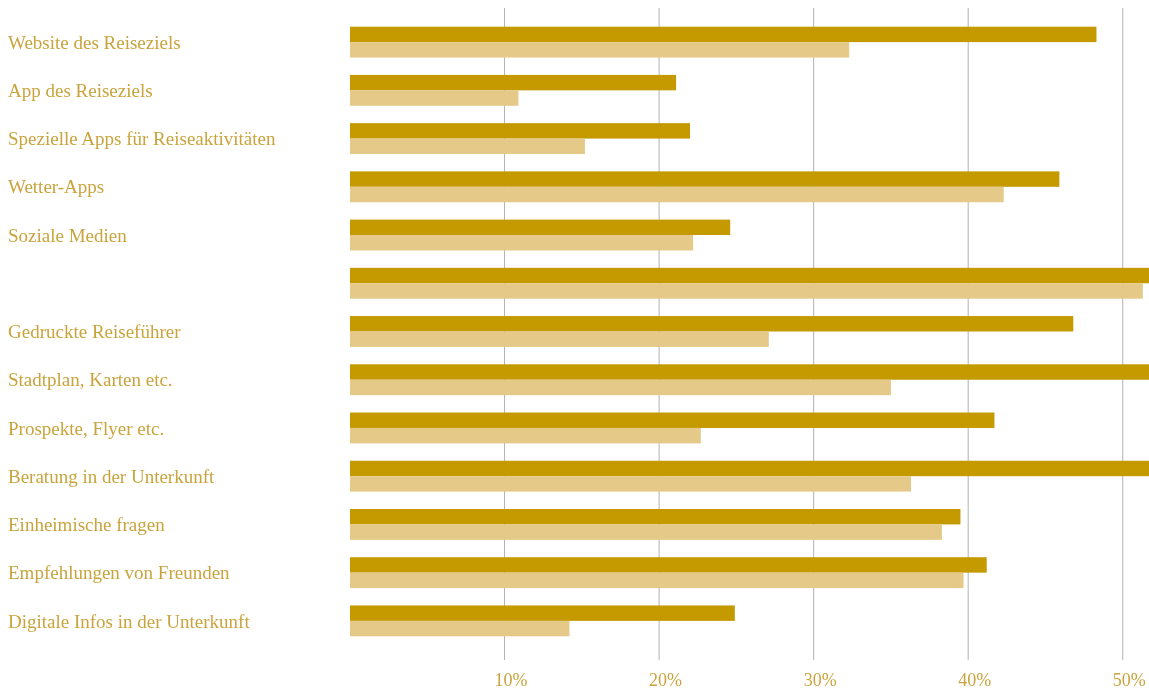 Image resolution: width=1149 pixels, height=691 pixels. I want to click on y-tick-label: Einheimische fragen, so click(87, 525).